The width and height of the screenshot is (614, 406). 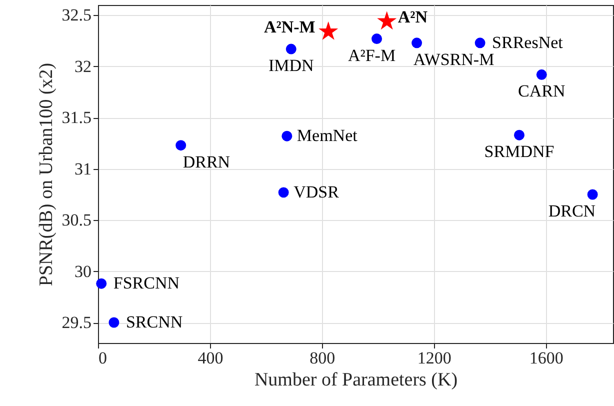 I want to click on annotation: A²F-M, so click(x=372, y=55).